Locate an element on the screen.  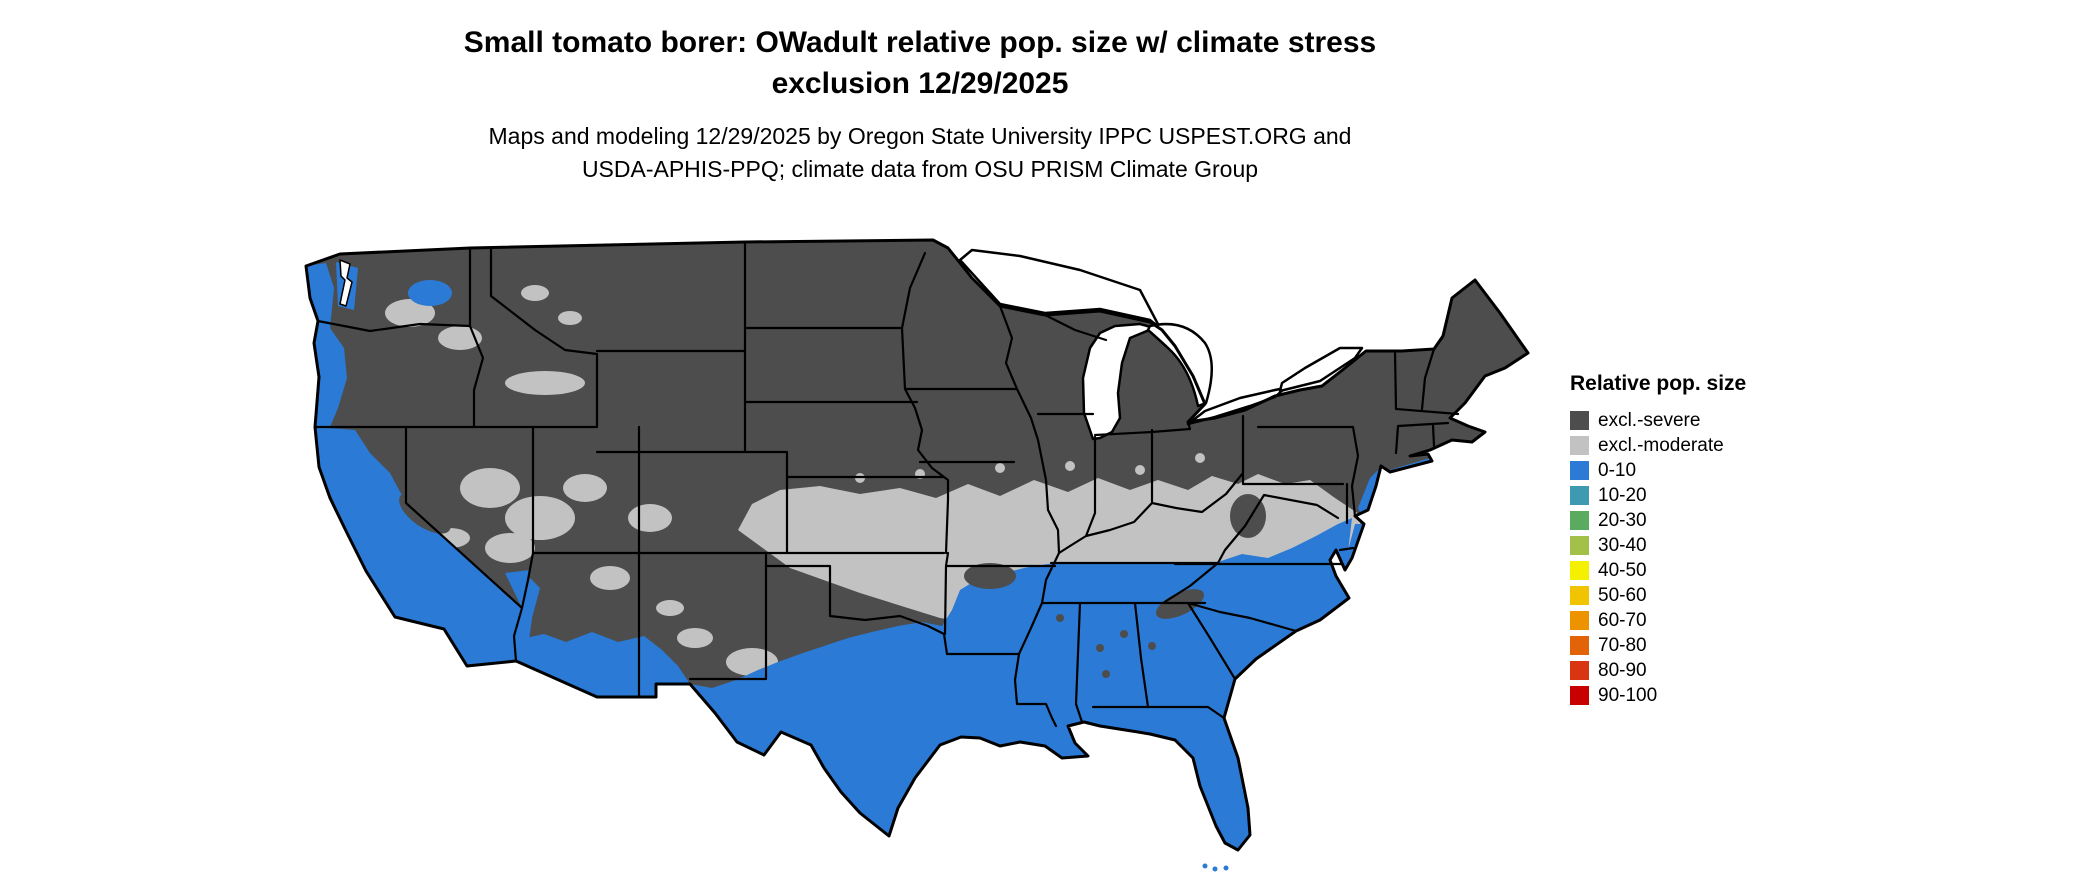
legend-entry-label: excl.-severe is located at coordinates (1649, 420).